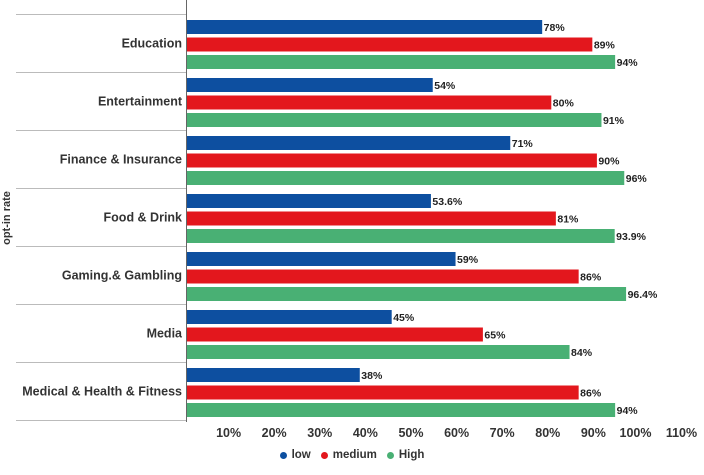 Image resolution: width=704 pixels, height=475 pixels. I want to click on legend-marker-low, so click(283, 455).